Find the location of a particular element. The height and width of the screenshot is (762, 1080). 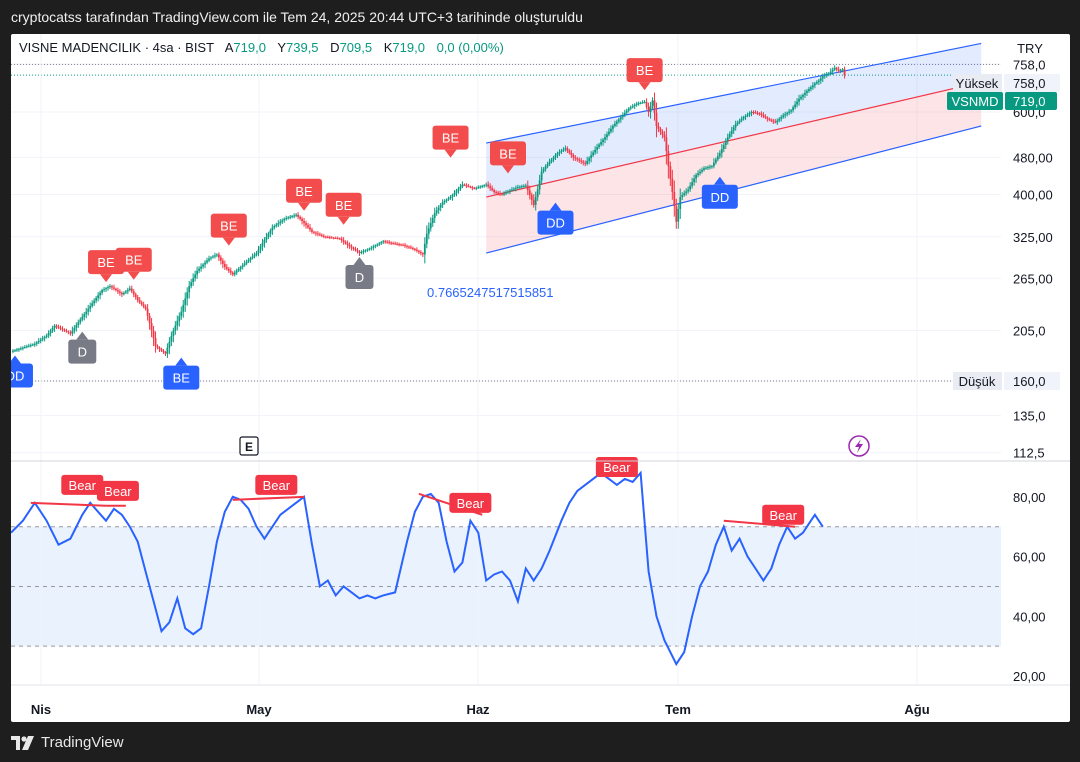

rsi-axis: 80,00 60,00 40,00 20,00 is located at coordinates (1029, 587).